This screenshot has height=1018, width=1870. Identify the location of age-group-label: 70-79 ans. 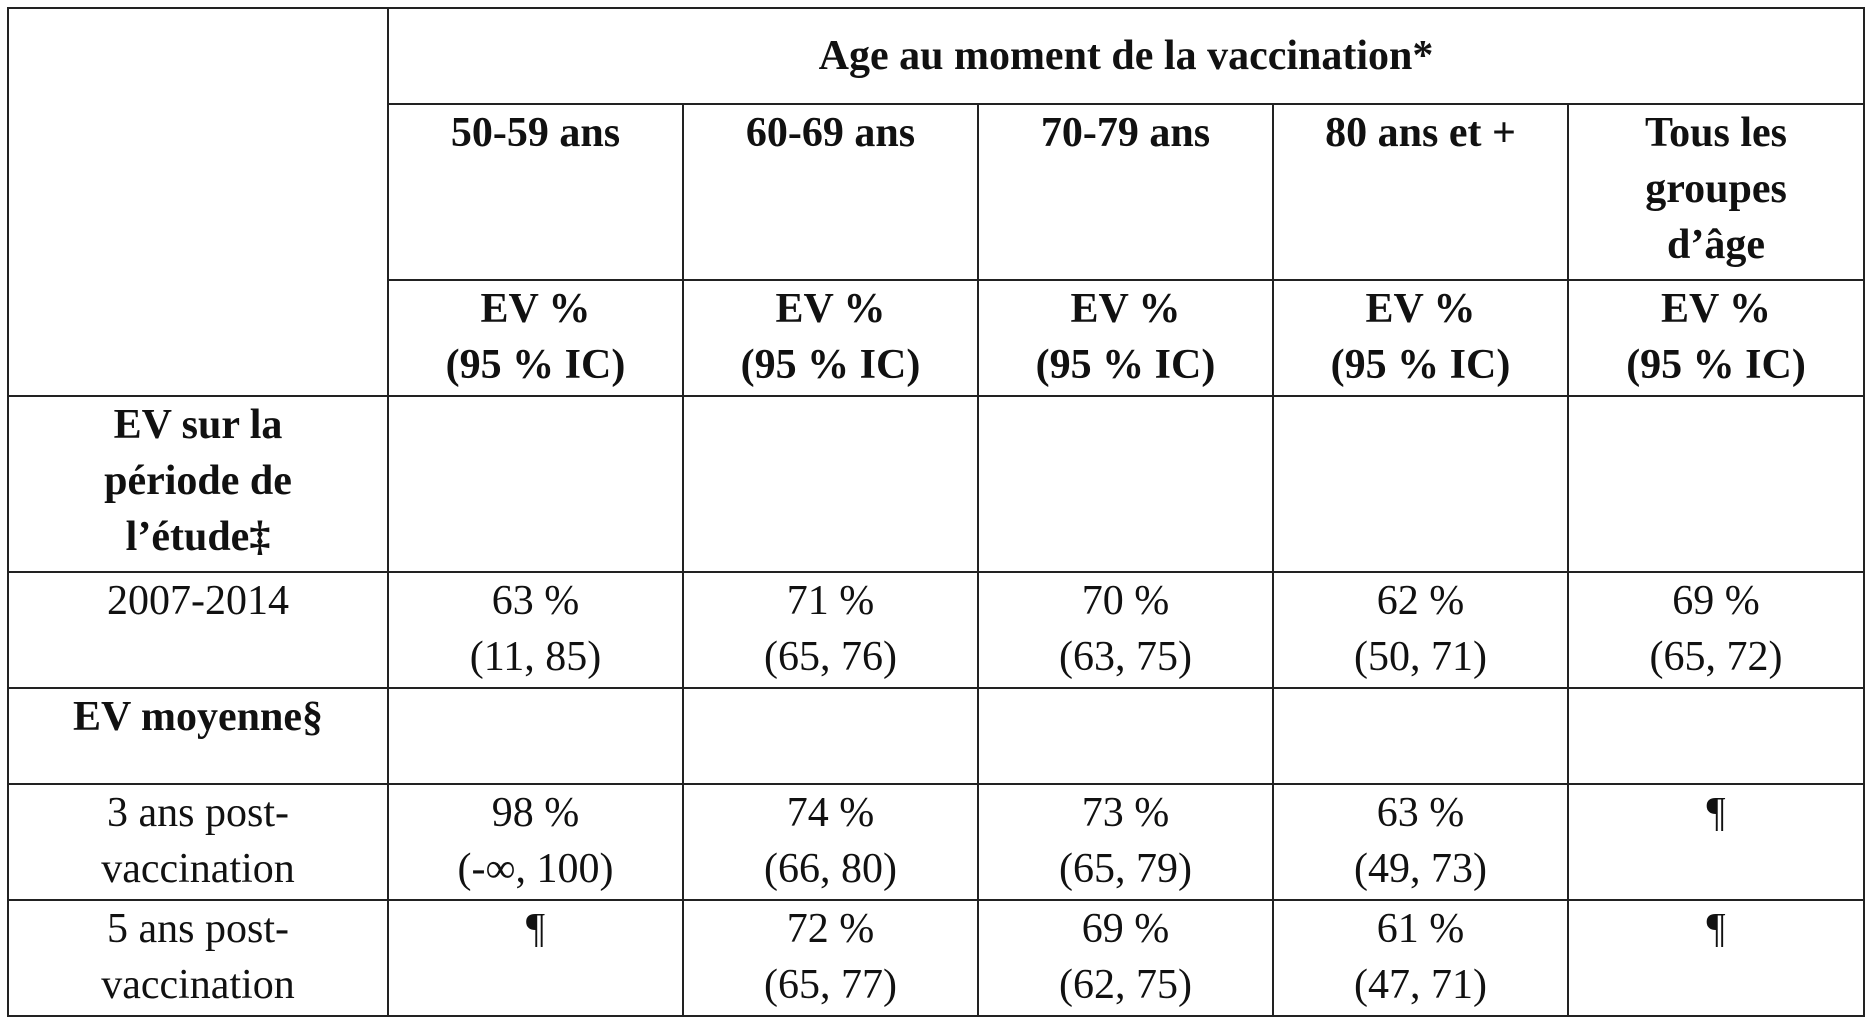
(1125, 133).